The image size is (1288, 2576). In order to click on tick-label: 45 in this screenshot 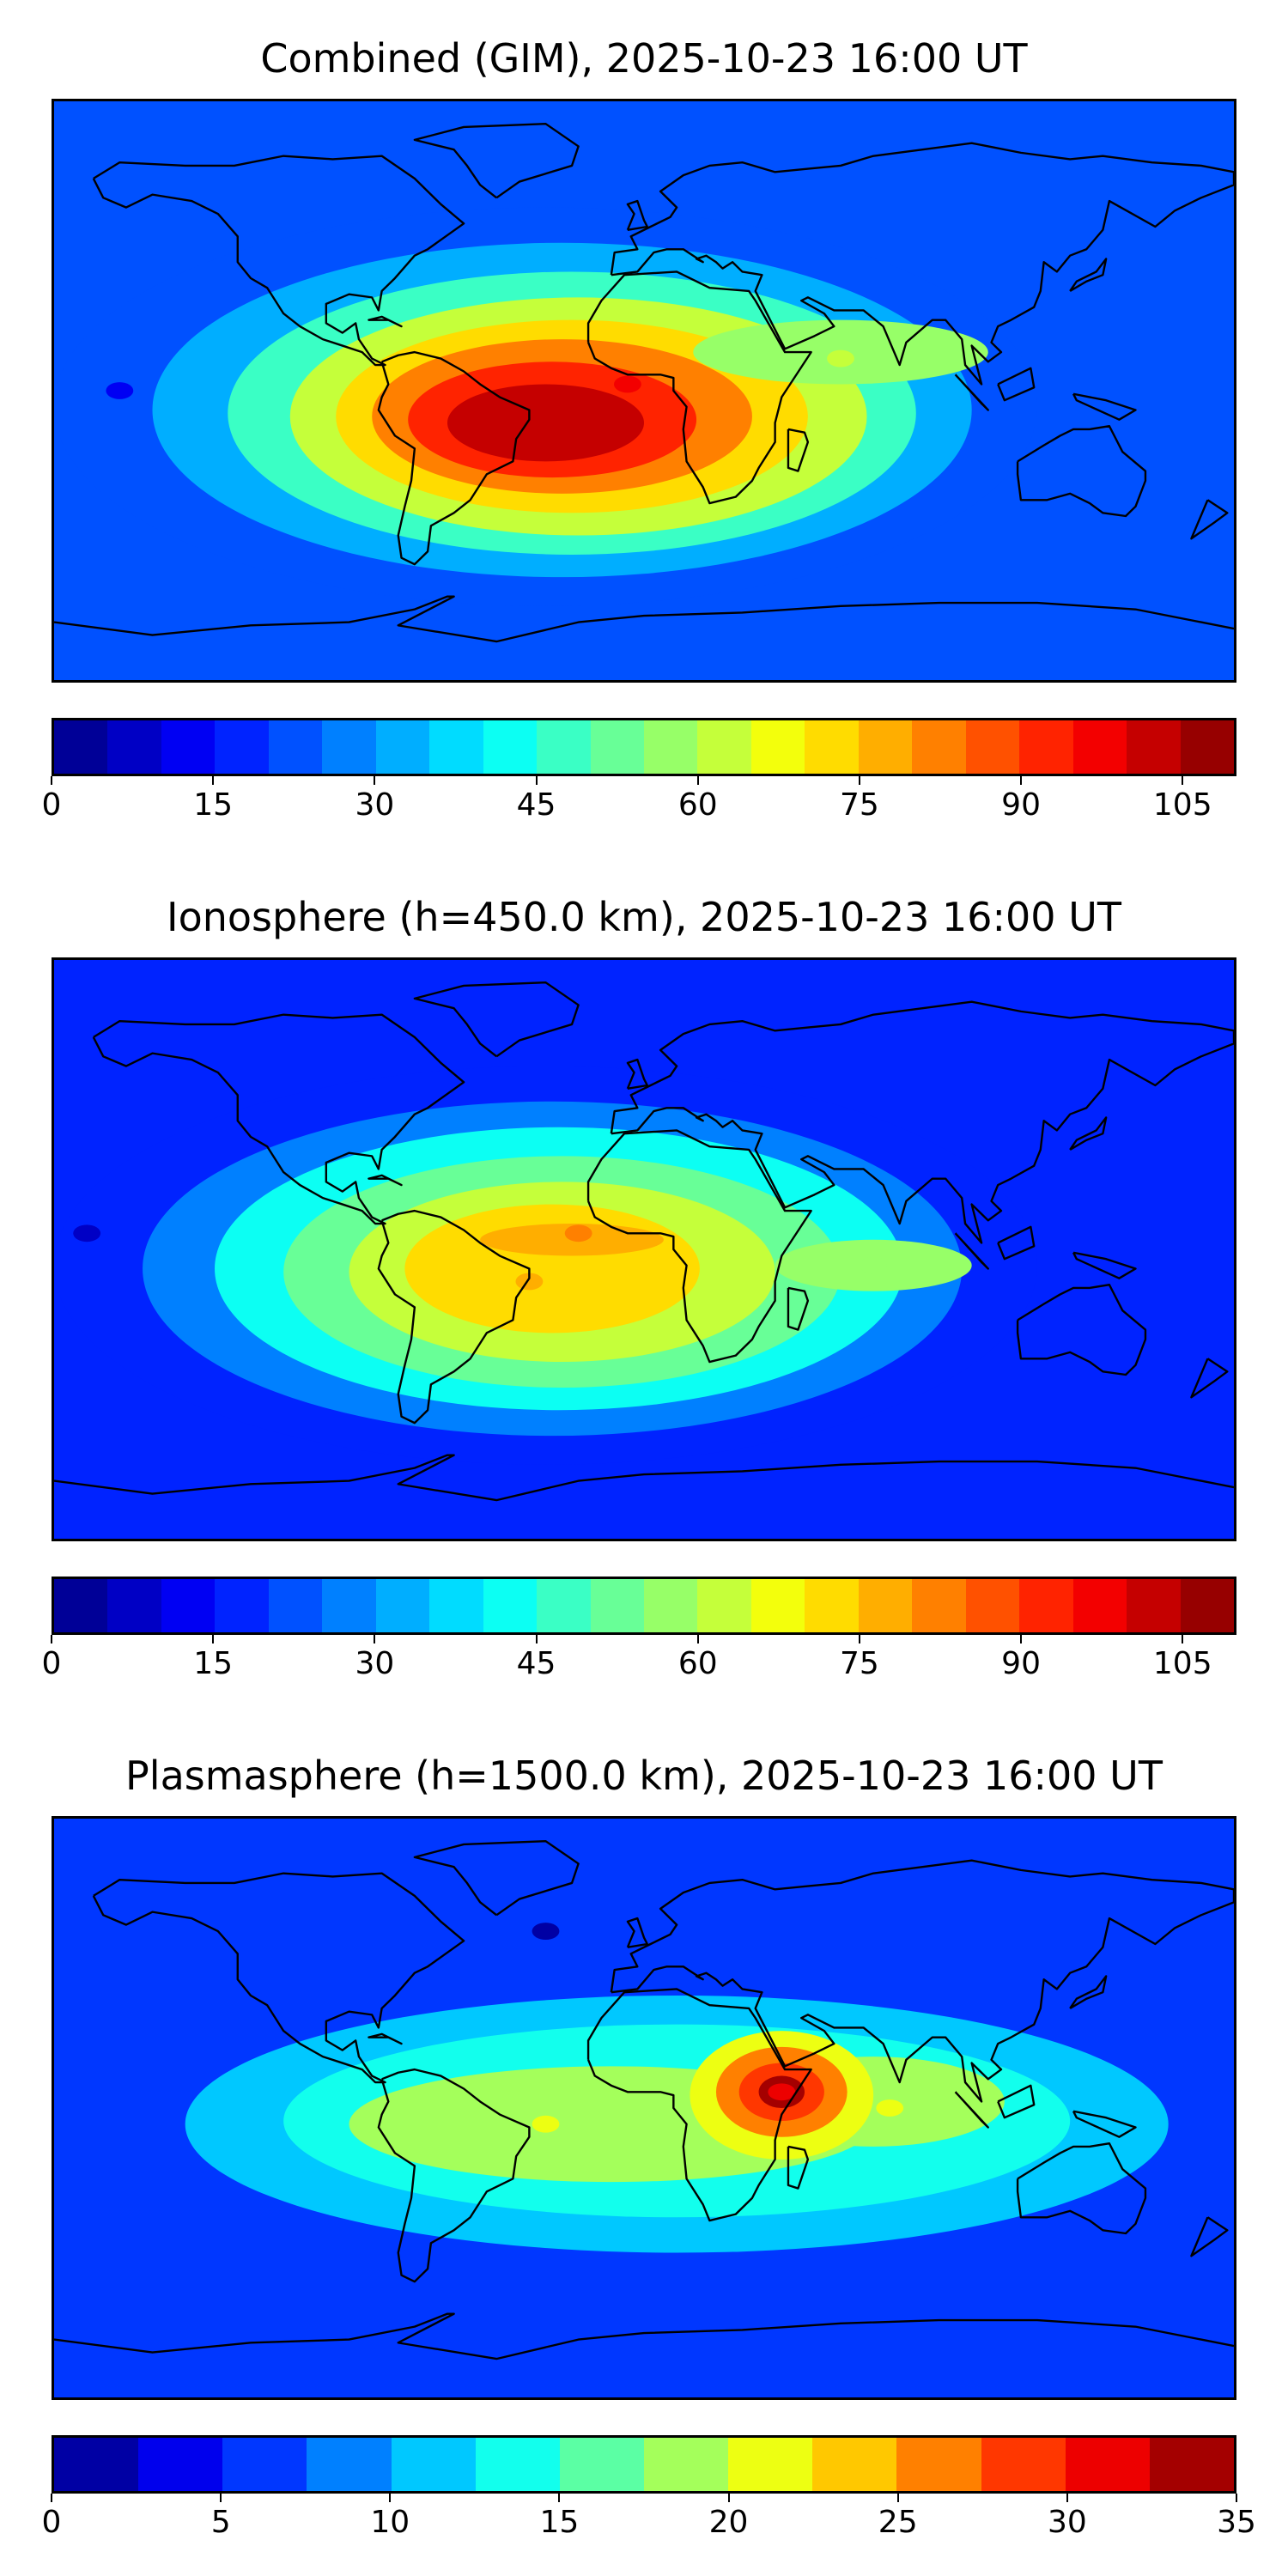, I will do `click(536, 1664)`.